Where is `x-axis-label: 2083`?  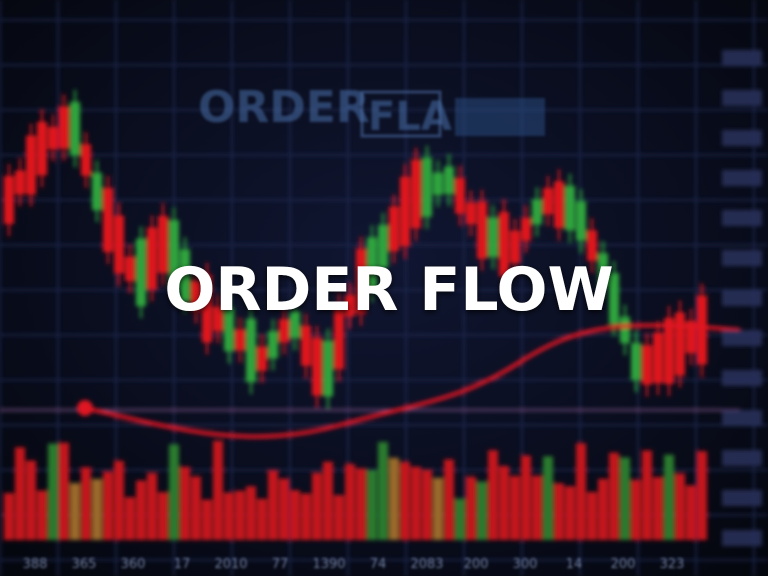 x-axis-label: 2083 is located at coordinates (426, 564).